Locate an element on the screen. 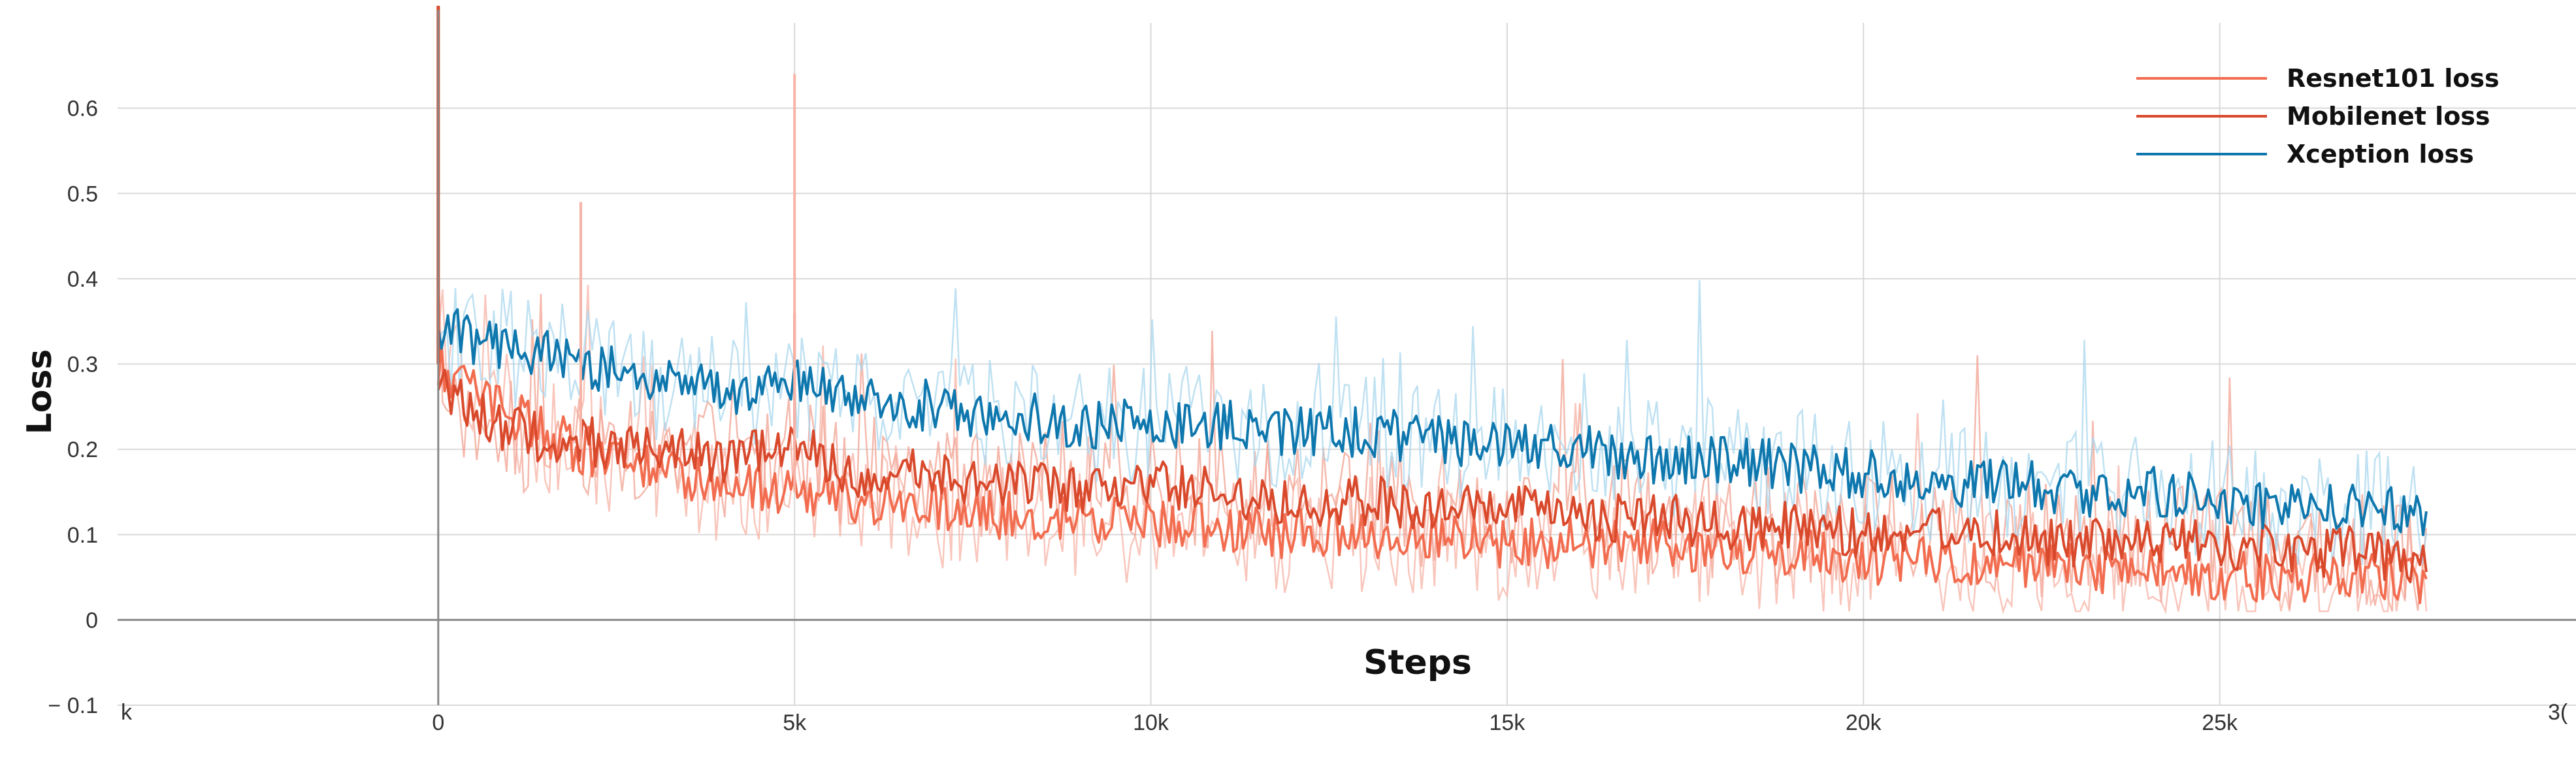 The height and width of the screenshot is (762, 2576). x-edge-label-right: 3( is located at coordinates (2558, 712).